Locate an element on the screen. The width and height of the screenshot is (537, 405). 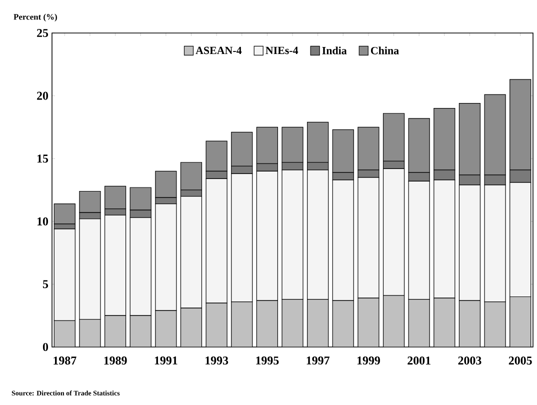
legend-label: NIEs-4 is located at coordinates (282, 50).